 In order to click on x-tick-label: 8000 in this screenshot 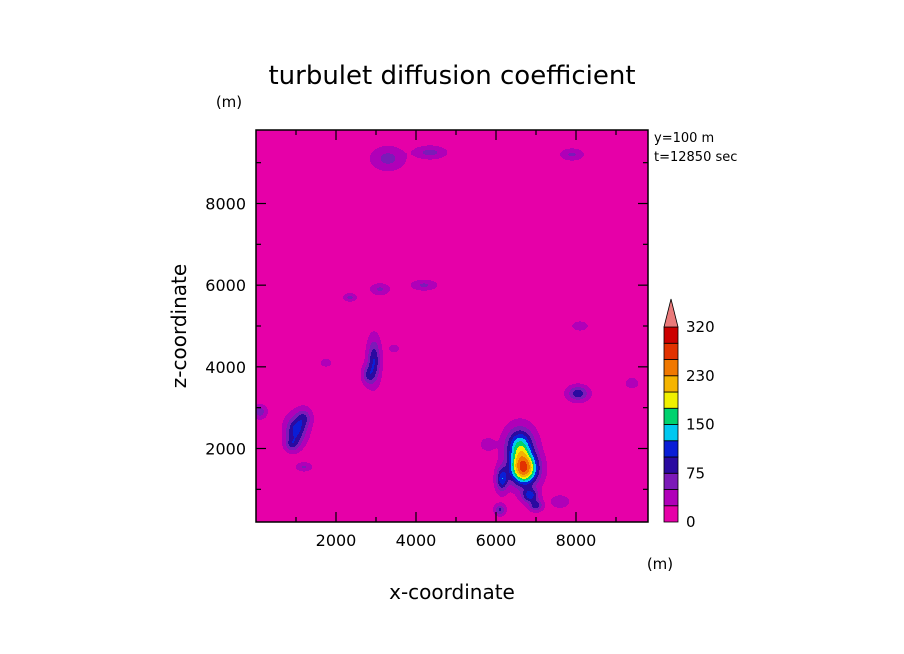, I will do `click(576, 540)`.